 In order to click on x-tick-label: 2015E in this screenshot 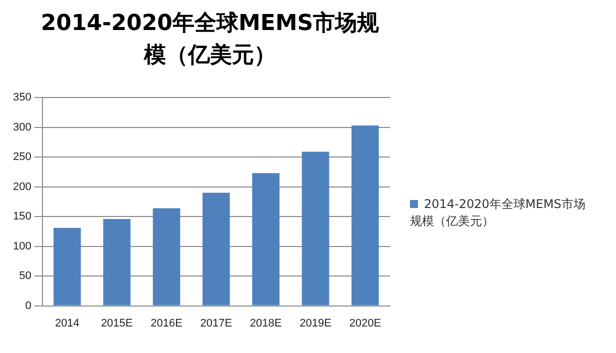, I will do `click(116, 323)`.